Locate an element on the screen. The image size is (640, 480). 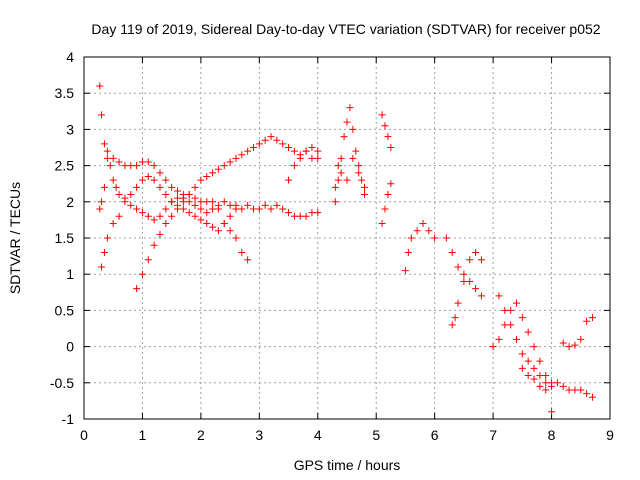
x-tick-label: 4 is located at coordinates (318, 435).